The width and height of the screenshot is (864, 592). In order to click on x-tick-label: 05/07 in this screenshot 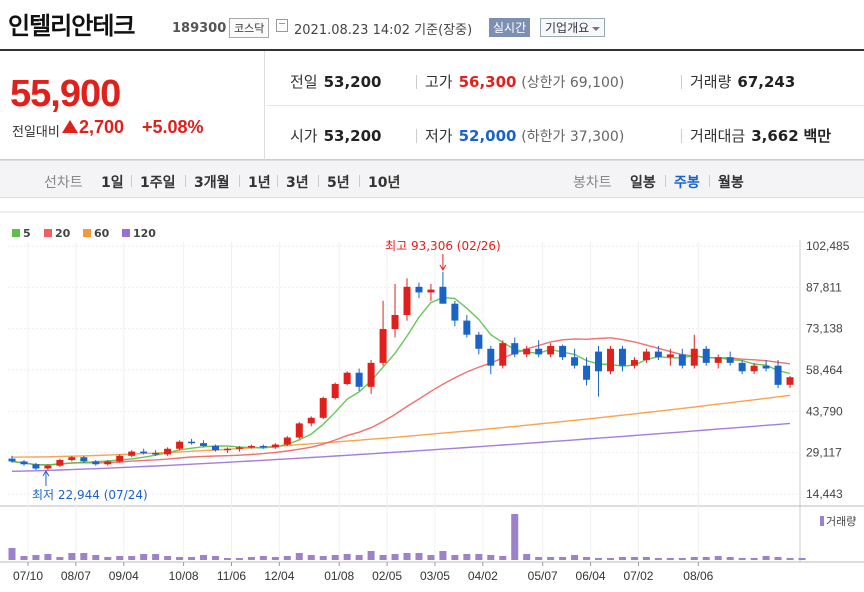, I will do `click(543, 576)`.